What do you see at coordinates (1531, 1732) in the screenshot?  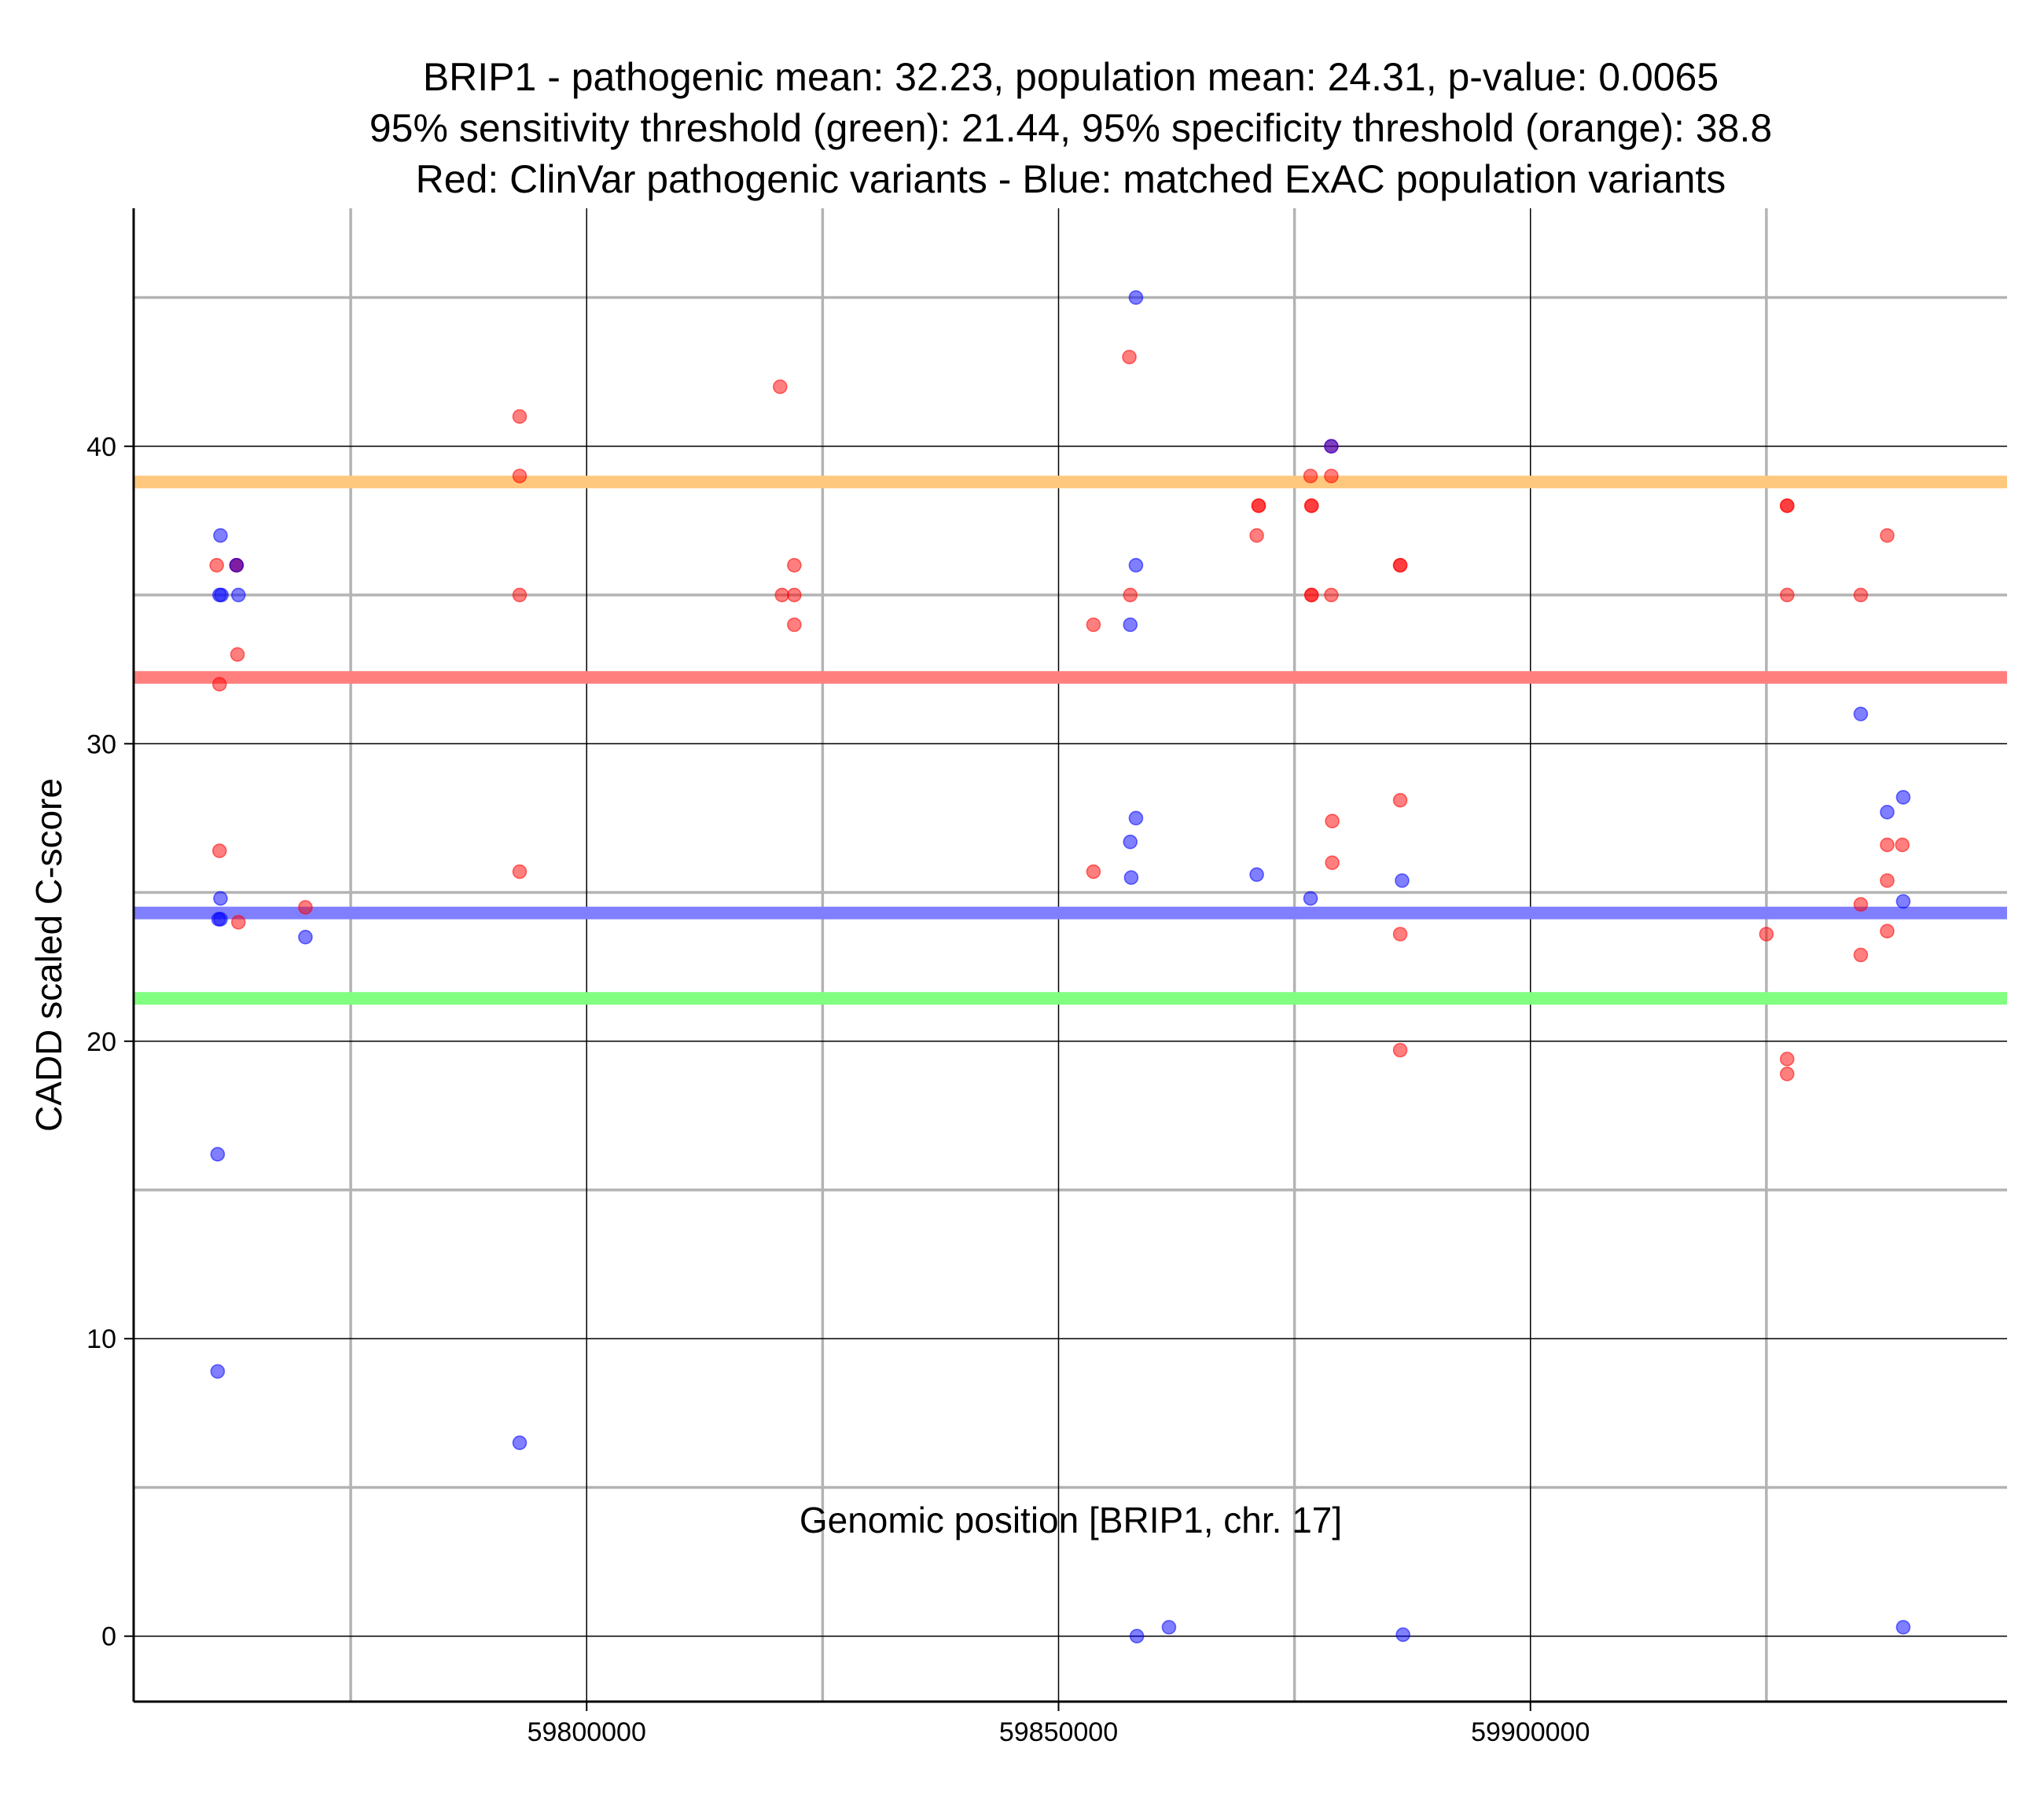 I see `x-tick-label: 59900000` at bounding box center [1531, 1732].